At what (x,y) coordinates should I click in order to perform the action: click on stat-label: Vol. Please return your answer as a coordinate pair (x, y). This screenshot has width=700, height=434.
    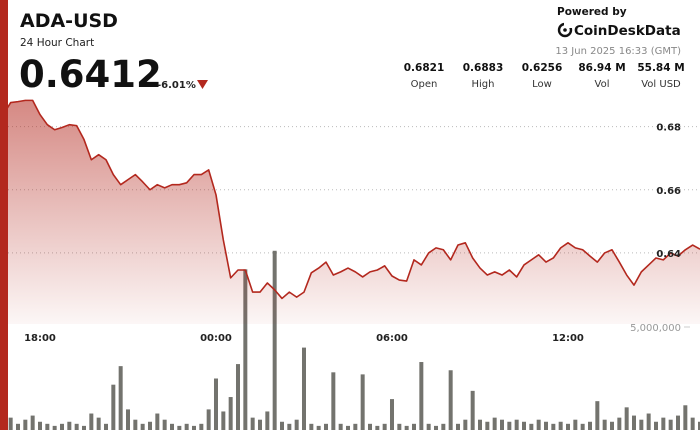
    Looking at the image, I should click on (602, 84).